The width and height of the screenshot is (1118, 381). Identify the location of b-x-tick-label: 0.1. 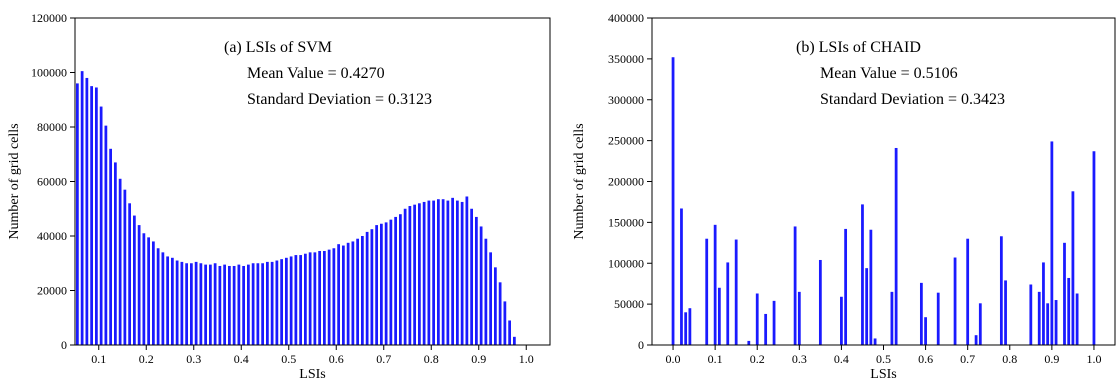
(715, 359).